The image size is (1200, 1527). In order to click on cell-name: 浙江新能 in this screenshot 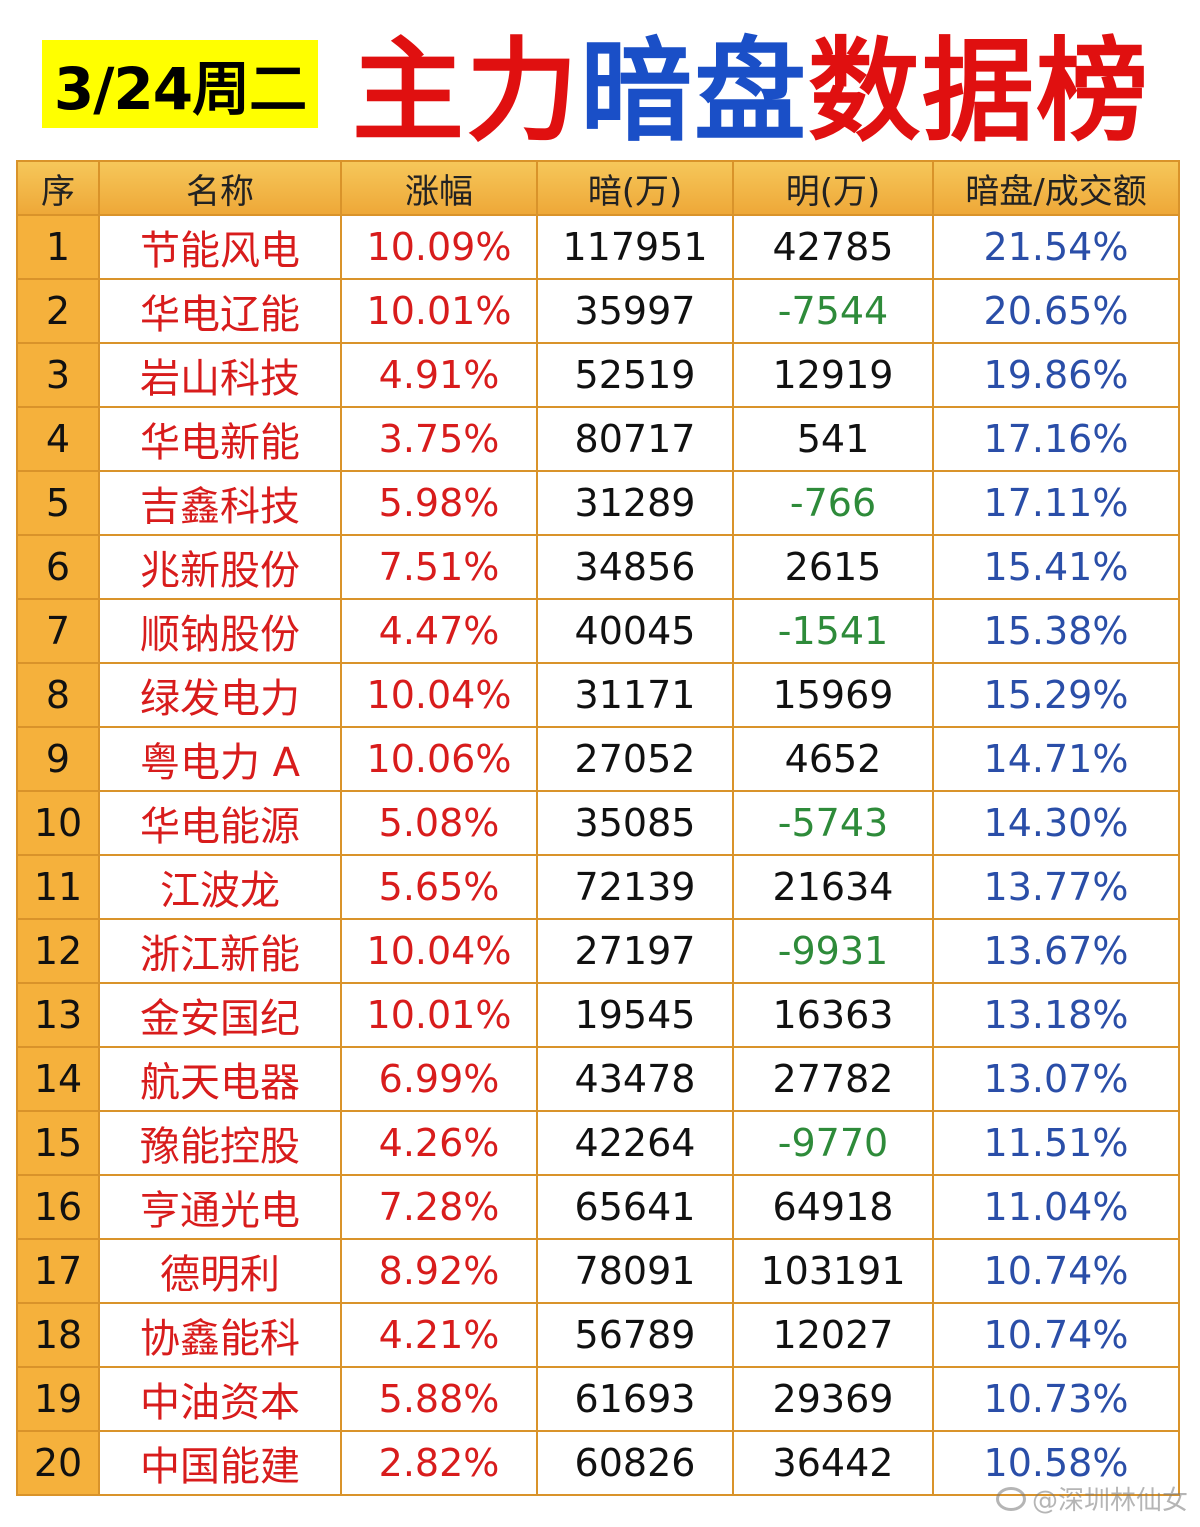, I will do `click(220, 951)`.